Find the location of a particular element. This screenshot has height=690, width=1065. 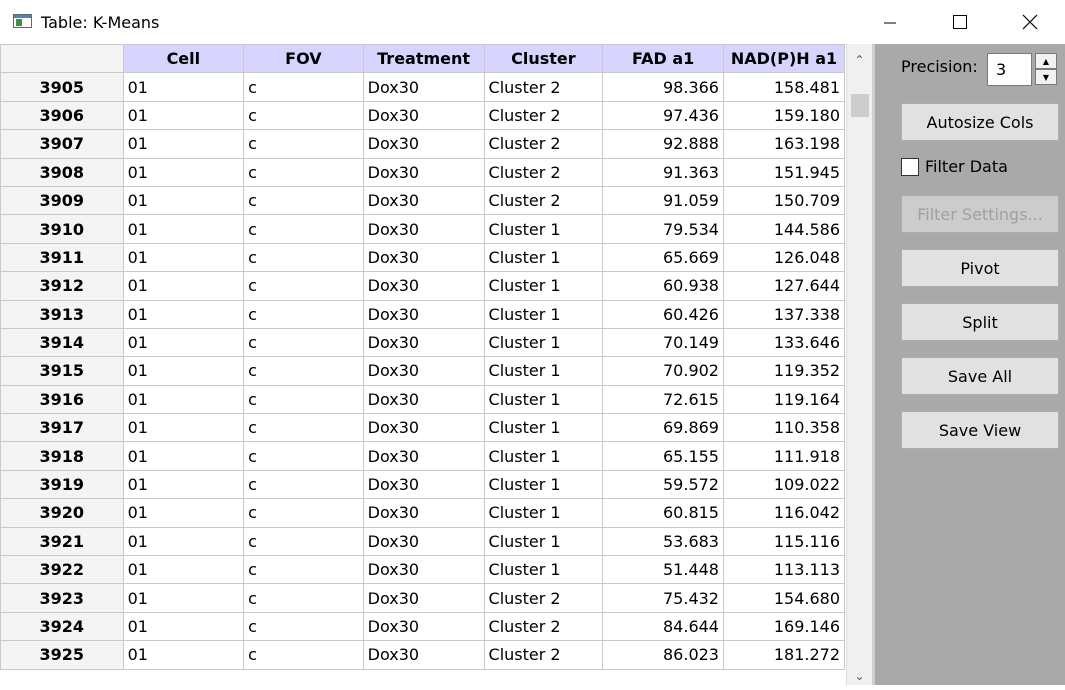

column-header: FOV is located at coordinates (303, 59).